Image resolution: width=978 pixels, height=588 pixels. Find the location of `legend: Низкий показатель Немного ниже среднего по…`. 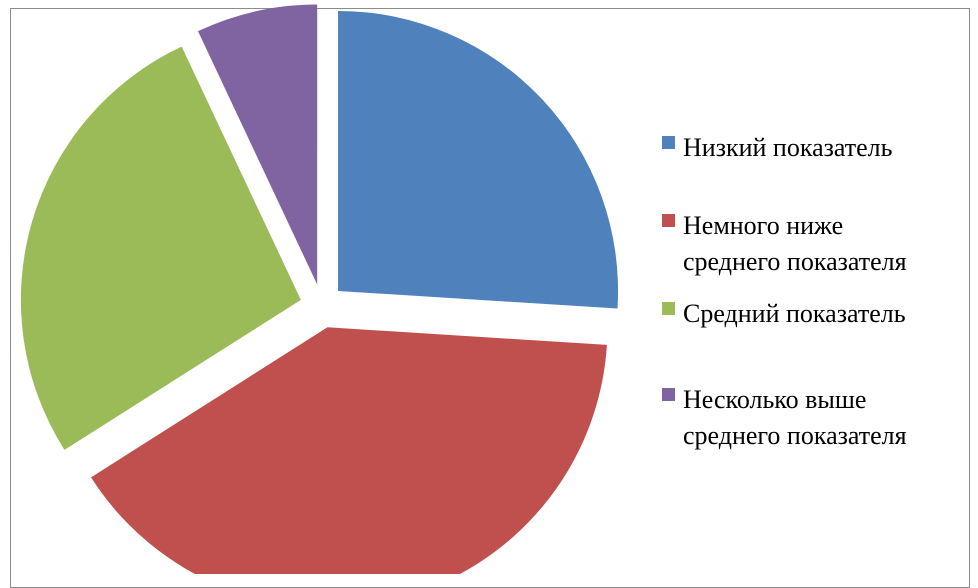

legend: Низкий показатель Немного ниже среднего по… is located at coordinates (784, 291).